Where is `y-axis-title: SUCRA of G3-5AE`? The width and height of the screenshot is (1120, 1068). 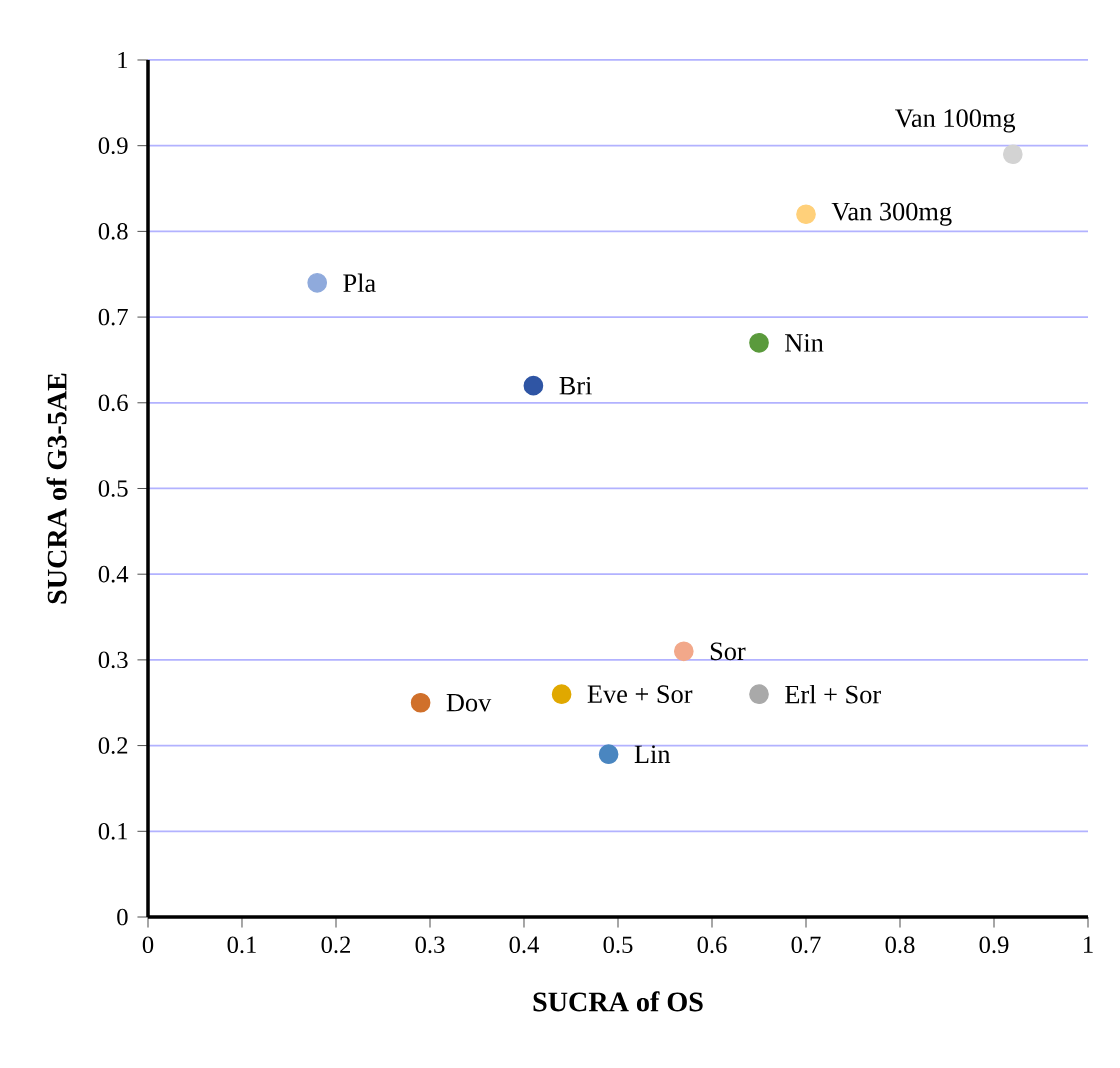 y-axis-title: SUCRA of G3-5AE is located at coordinates (56, 488).